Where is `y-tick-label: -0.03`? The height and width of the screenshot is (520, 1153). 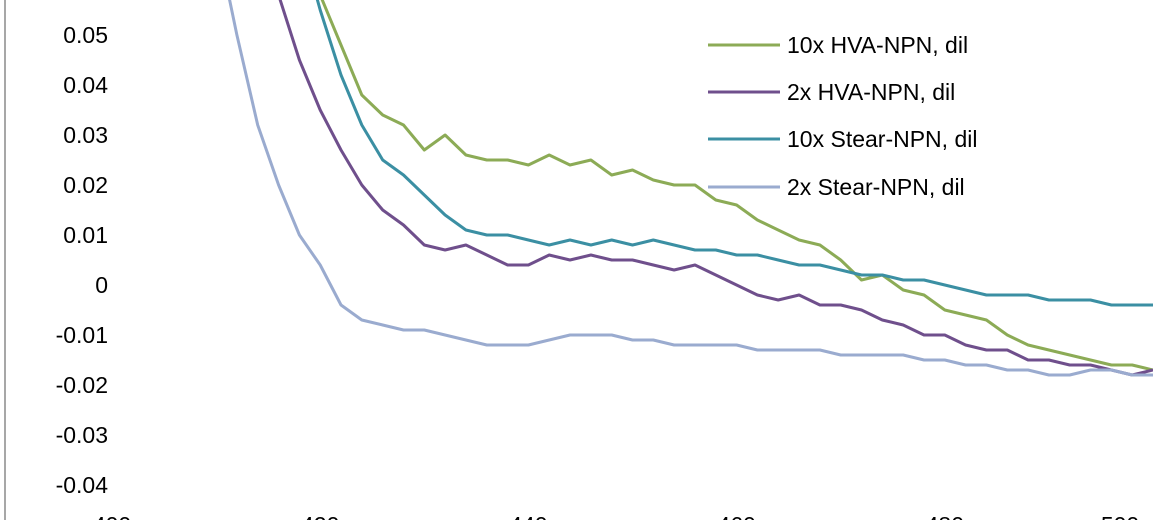 y-tick-label: -0.03 is located at coordinates (82, 435).